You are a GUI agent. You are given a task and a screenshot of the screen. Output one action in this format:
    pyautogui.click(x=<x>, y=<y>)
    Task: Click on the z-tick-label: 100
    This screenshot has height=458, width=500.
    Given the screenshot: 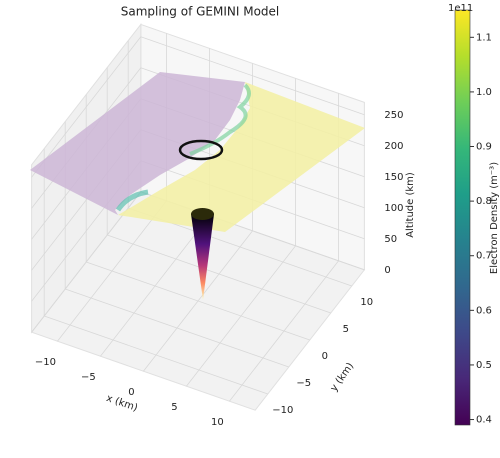 What is the action you would take?
    pyautogui.click(x=393, y=208)
    